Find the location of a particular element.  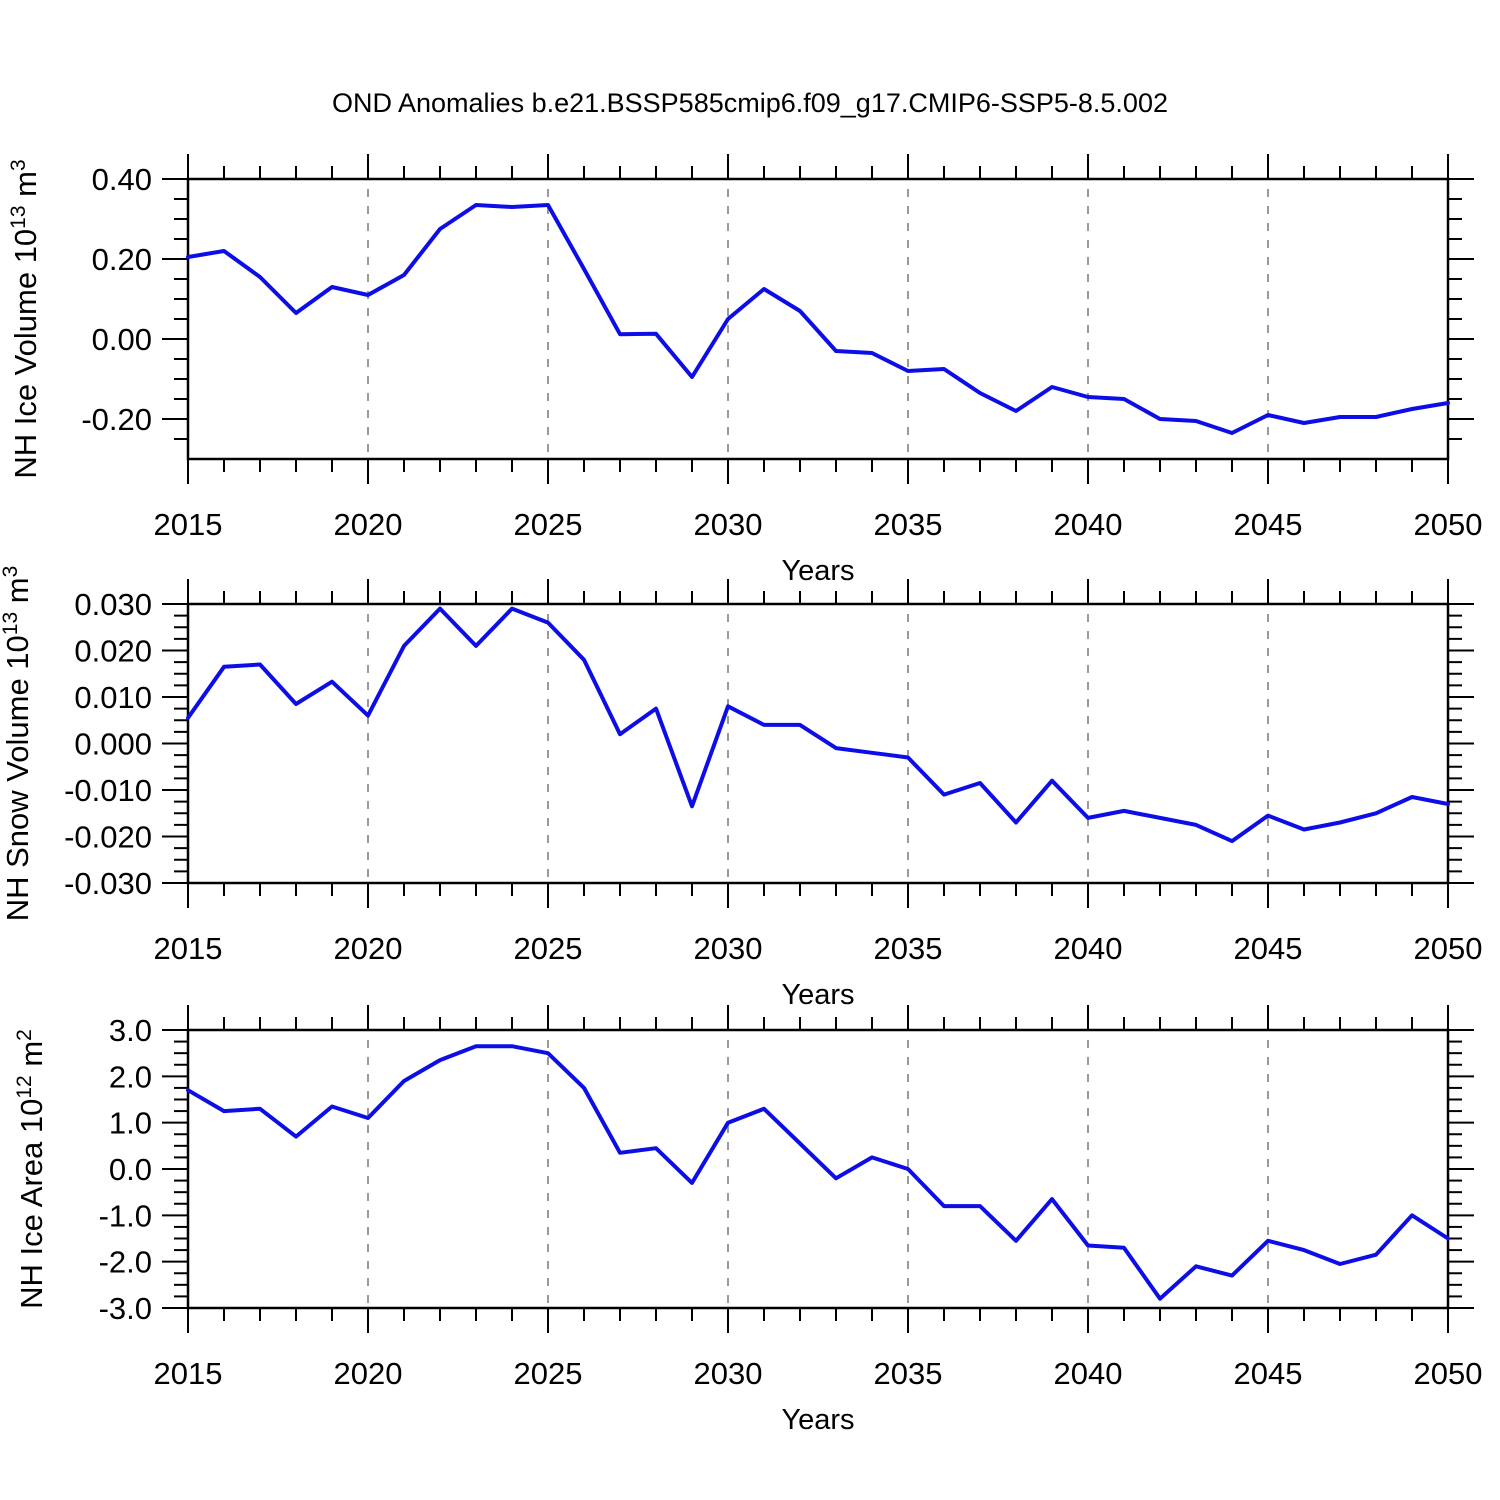

y-tick-label: -1.0 is located at coordinates (125, 1215).